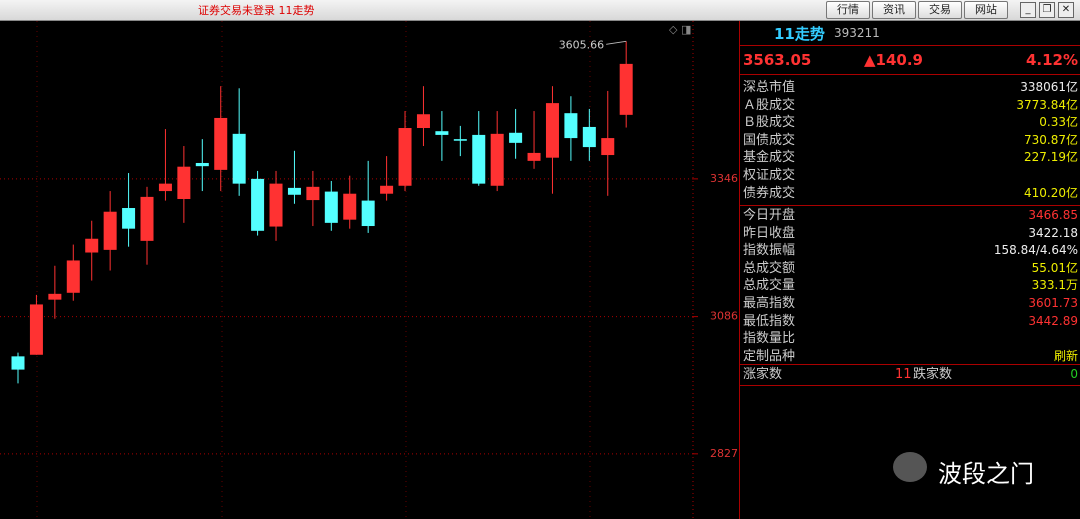 This screenshot has width=1080, height=519. What do you see at coordinates (1053, 232) in the screenshot?
I see `stat-value: 3422.18` at bounding box center [1053, 232].